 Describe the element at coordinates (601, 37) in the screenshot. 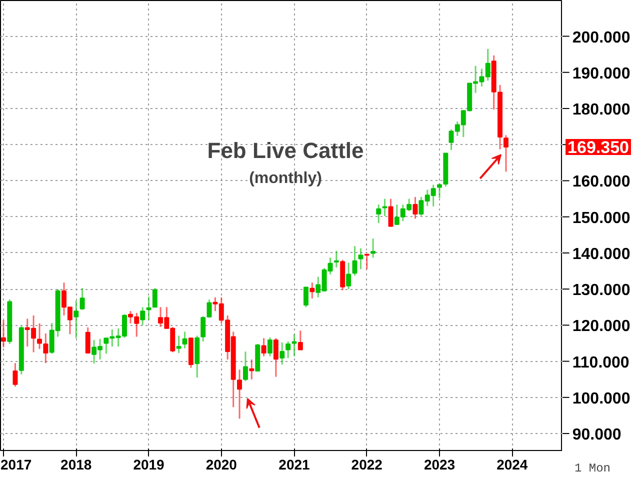

I see `y-tick-label: 200.000` at that location.